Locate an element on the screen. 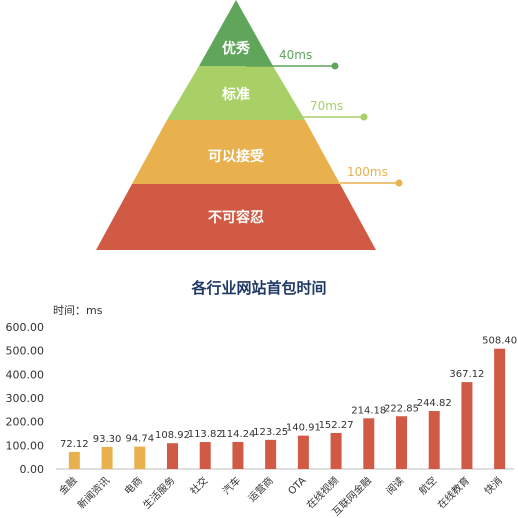 The width and height of the screenshot is (518, 518). y-tick-label: 500.00 is located at coordinates (25, 351).